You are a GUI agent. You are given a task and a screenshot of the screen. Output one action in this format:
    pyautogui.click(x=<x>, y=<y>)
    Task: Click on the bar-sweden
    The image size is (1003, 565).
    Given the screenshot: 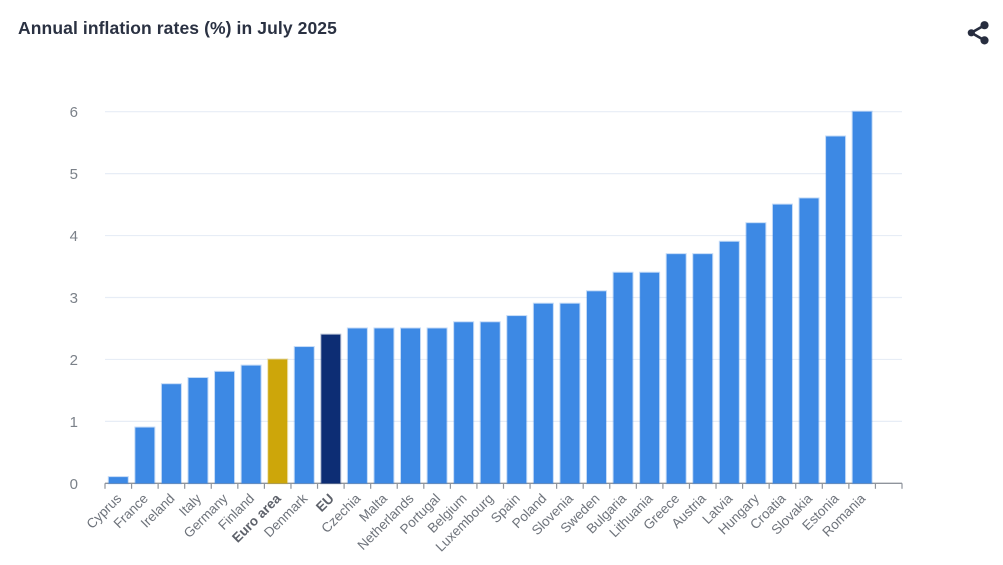 What is the action you would take?
    pyautogui.click(x=596, y=387)
    